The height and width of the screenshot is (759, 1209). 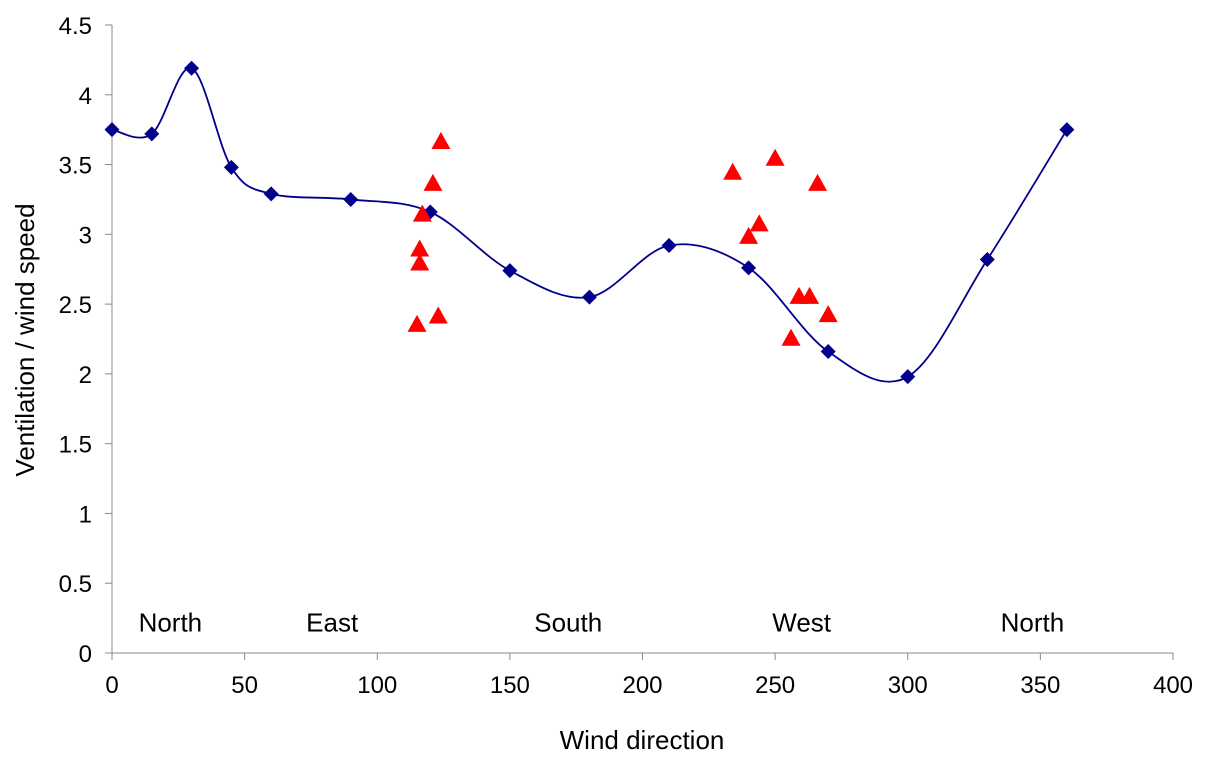 What do you see at coordinates (908, 685) in the screenshot?
I see `x-tick-label: 300` at bounding box center [908, 685].